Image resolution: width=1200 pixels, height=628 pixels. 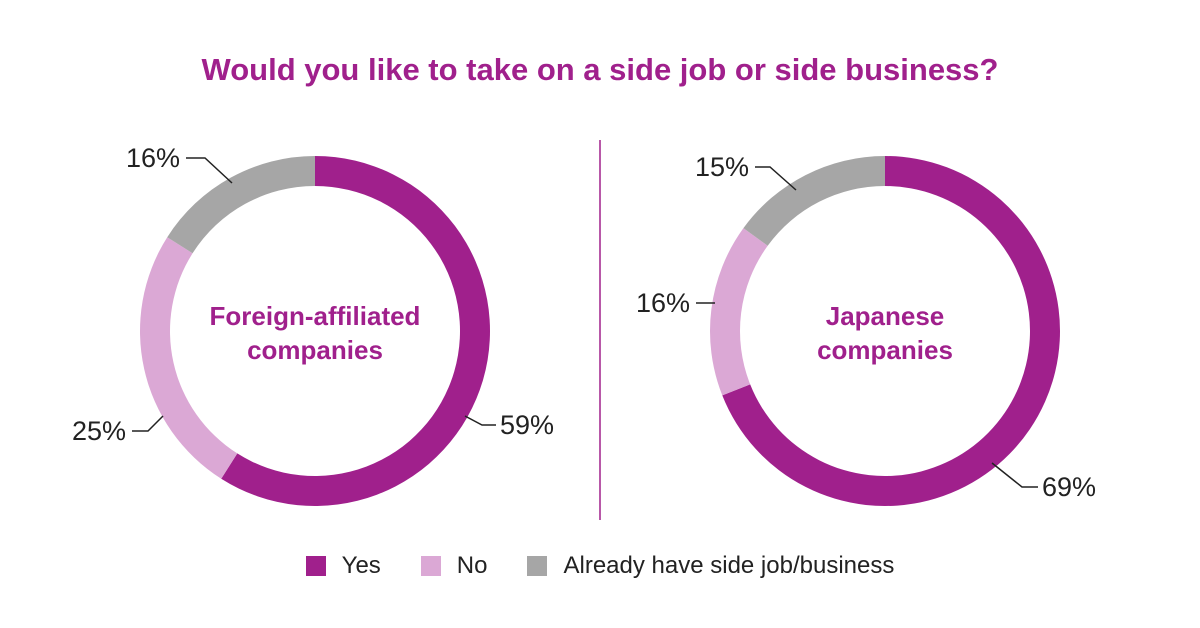 What do you see at coordinates (148, 423) in the screenshot?
I see `leader-line-no` at bounding box center [148, 423].